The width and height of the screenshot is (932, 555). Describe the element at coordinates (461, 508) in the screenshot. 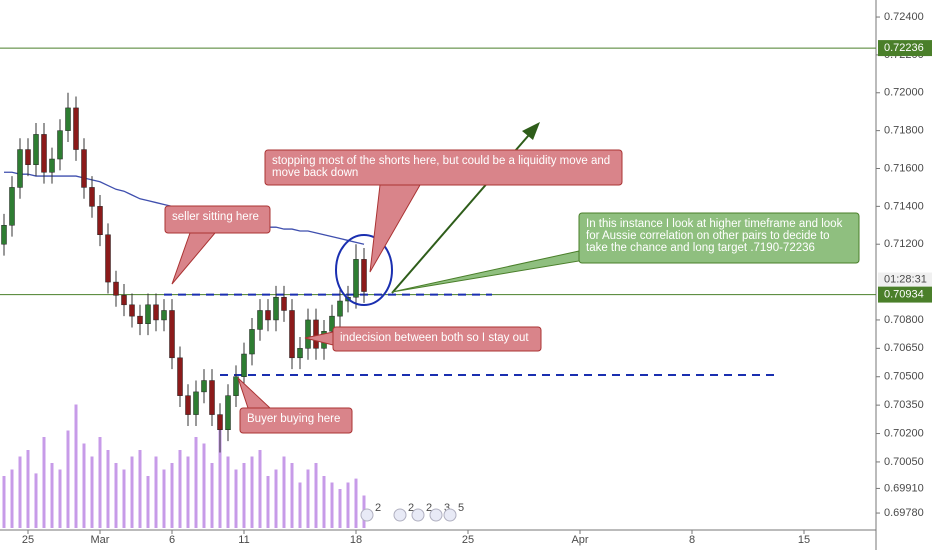

I see `event-count: 5` at that location.